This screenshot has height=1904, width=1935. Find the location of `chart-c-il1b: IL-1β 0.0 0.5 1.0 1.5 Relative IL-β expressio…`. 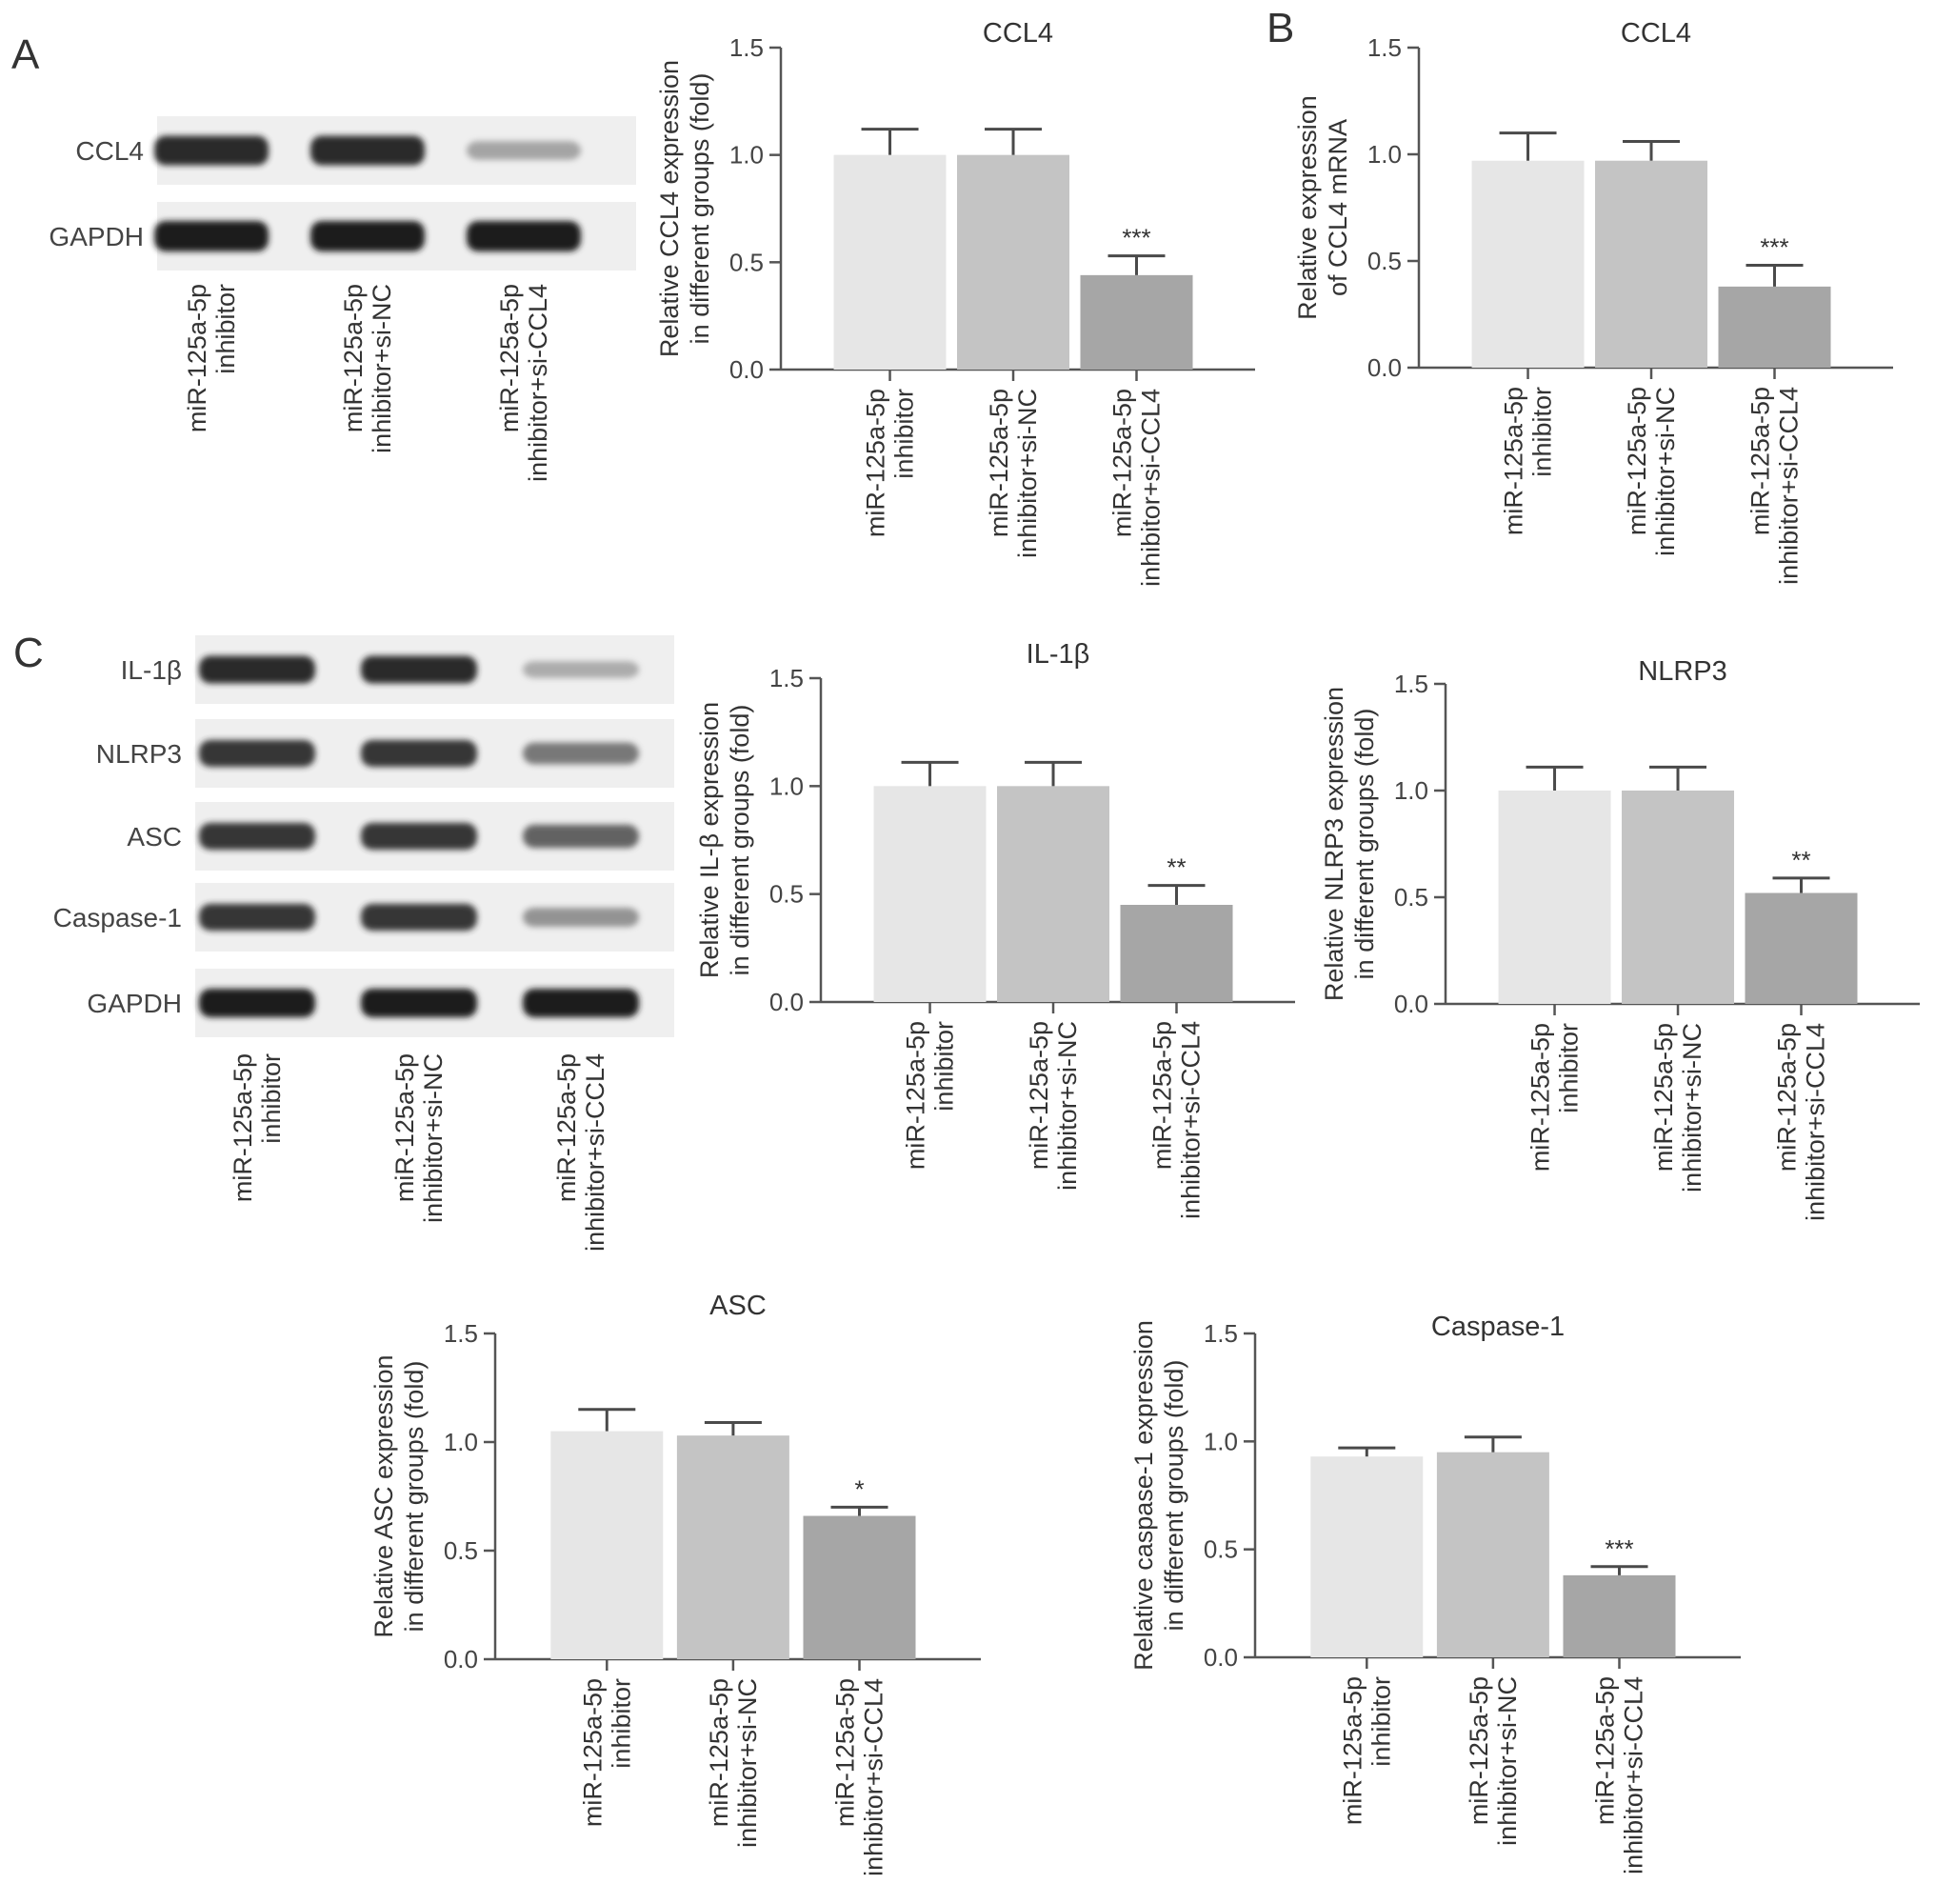

chart-c-il1b: IL-1β 0.0 0.5 1.0 1.5 Relative IL-β expressio… is located at coordinates (995, 929).